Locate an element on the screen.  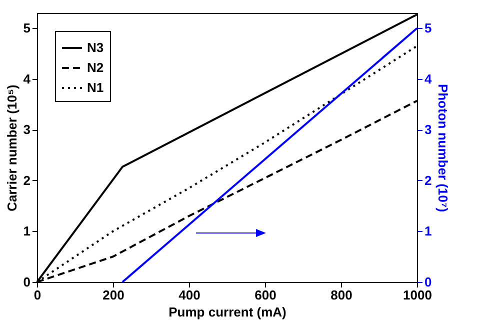
y-tick-label: 1 is located at coordinates (26, 231).